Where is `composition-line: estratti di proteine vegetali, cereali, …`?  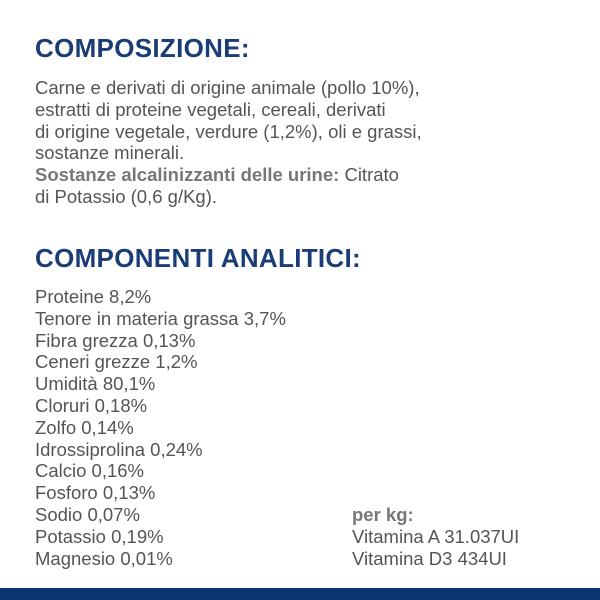 composition-line: estratti di proteine vegetali, cereali, … is located at coordinates (210, 109).